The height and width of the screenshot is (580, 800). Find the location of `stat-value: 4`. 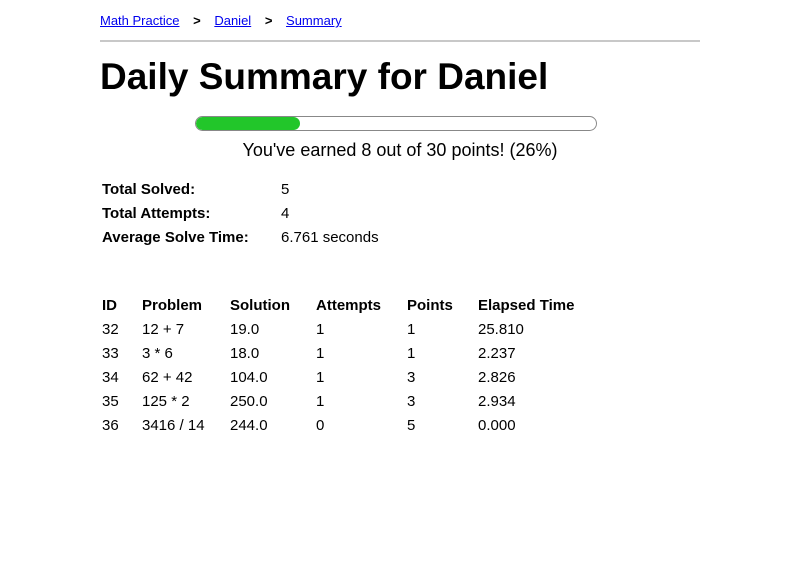

stat-value: 4 is located at coordinates (285, 213).